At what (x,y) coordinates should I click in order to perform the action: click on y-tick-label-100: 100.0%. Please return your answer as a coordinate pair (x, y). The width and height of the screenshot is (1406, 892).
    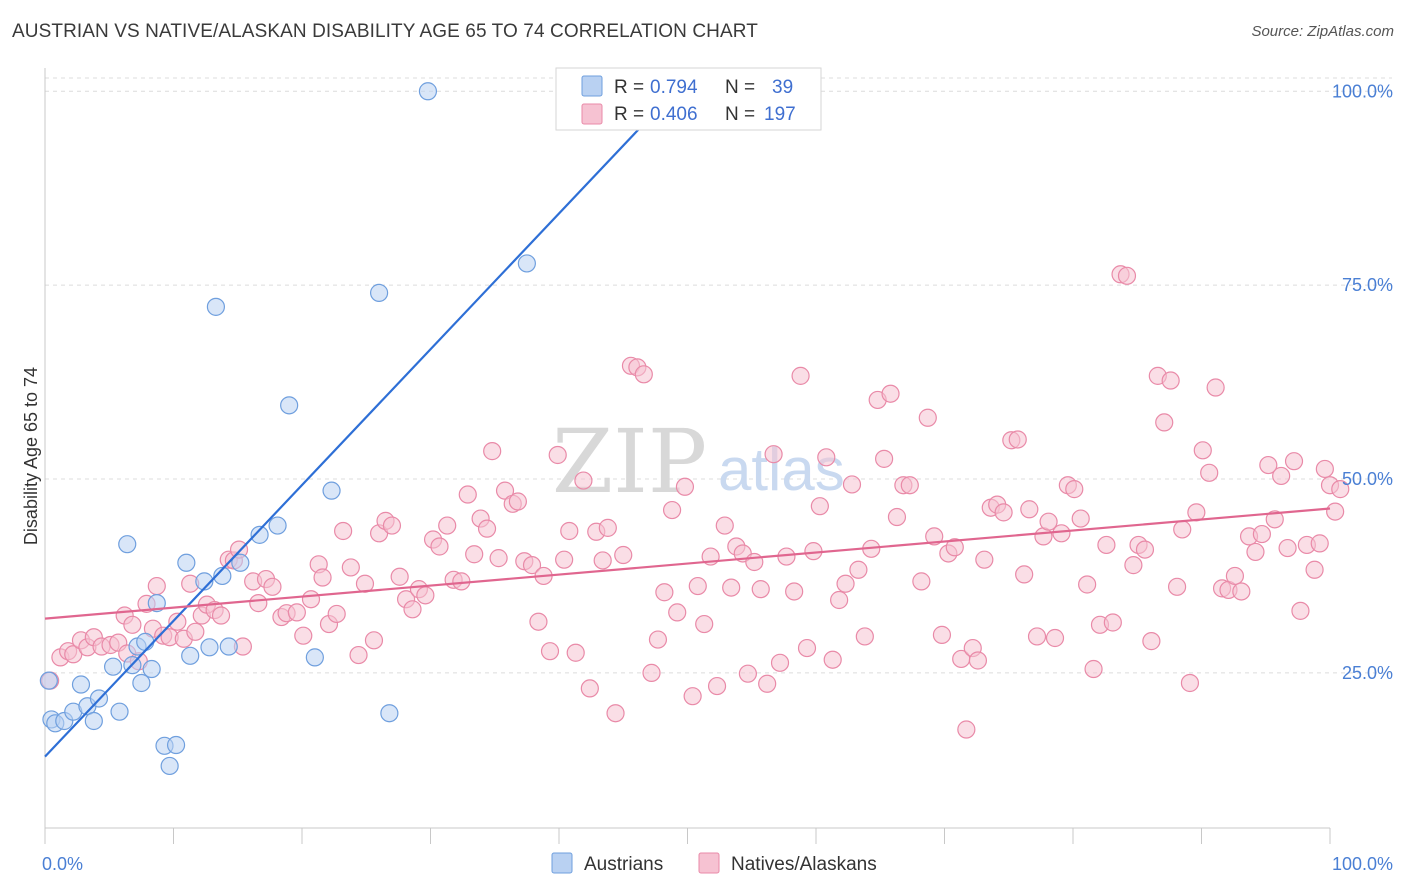
    Looking at the image, I should click on (1362, 91).